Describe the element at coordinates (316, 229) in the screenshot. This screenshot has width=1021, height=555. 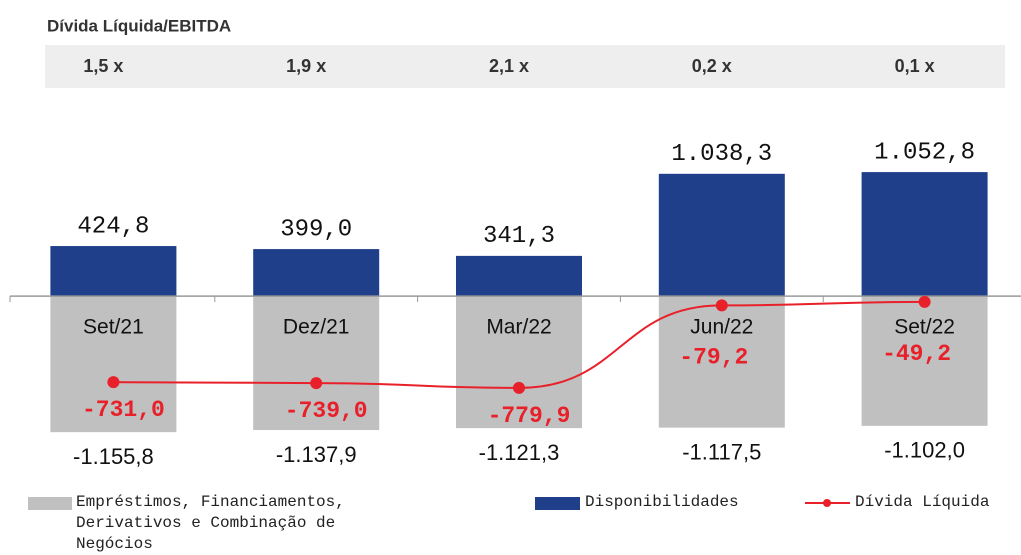
I see `value-label: 399,0` at that location.